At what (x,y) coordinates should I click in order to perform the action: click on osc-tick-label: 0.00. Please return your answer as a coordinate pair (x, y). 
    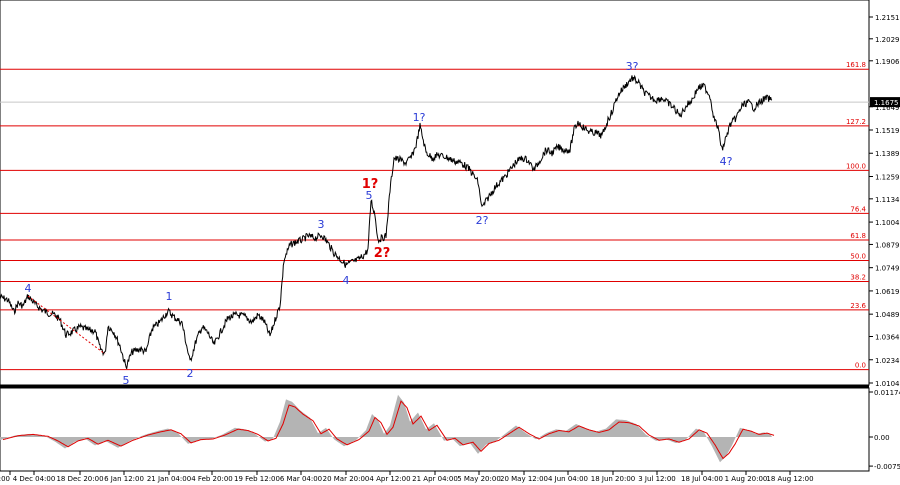
    Looking at the image, I should click on (882, 438).